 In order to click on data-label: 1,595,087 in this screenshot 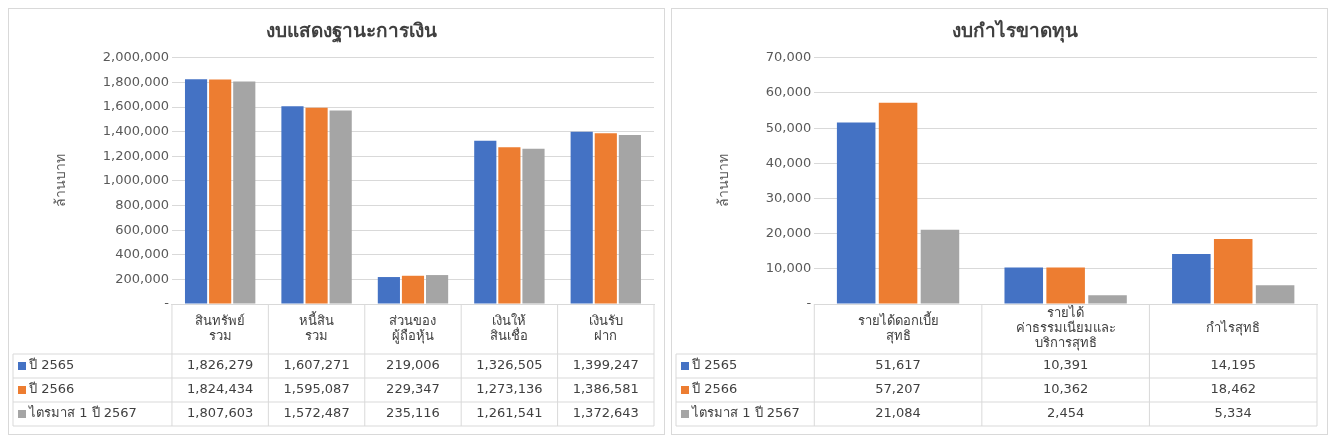, I will do `click(316, 389)`.